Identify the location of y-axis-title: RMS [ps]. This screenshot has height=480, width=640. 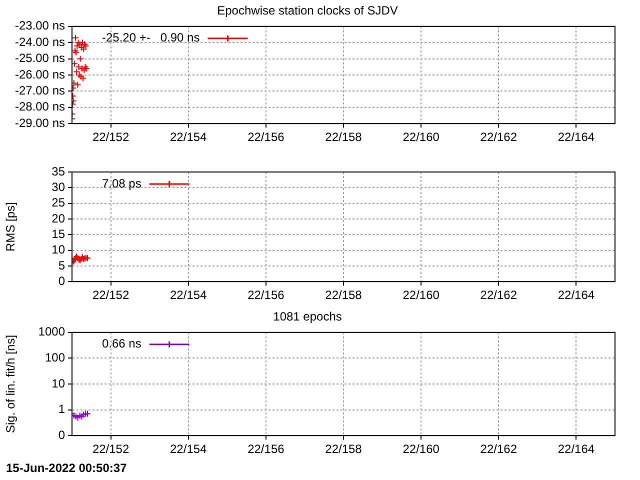
(11, 227).